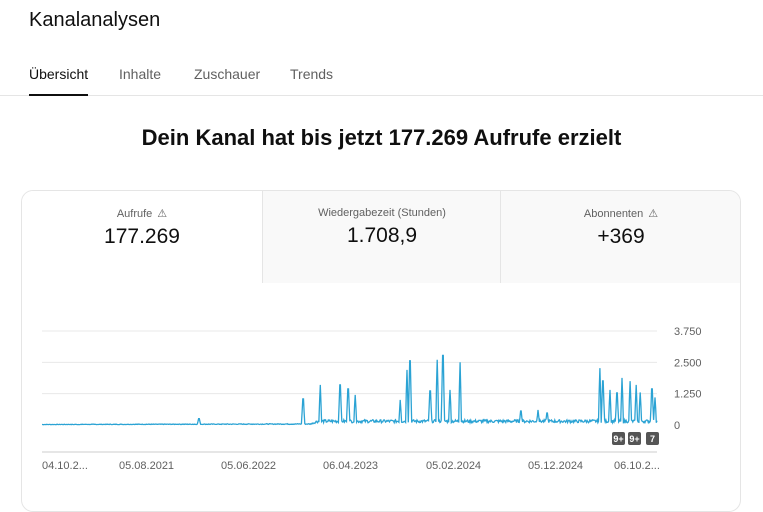  Describe the element at coordinates (134, 214) in the screenshot. I see `metric-label: Aufrufe` at that location.